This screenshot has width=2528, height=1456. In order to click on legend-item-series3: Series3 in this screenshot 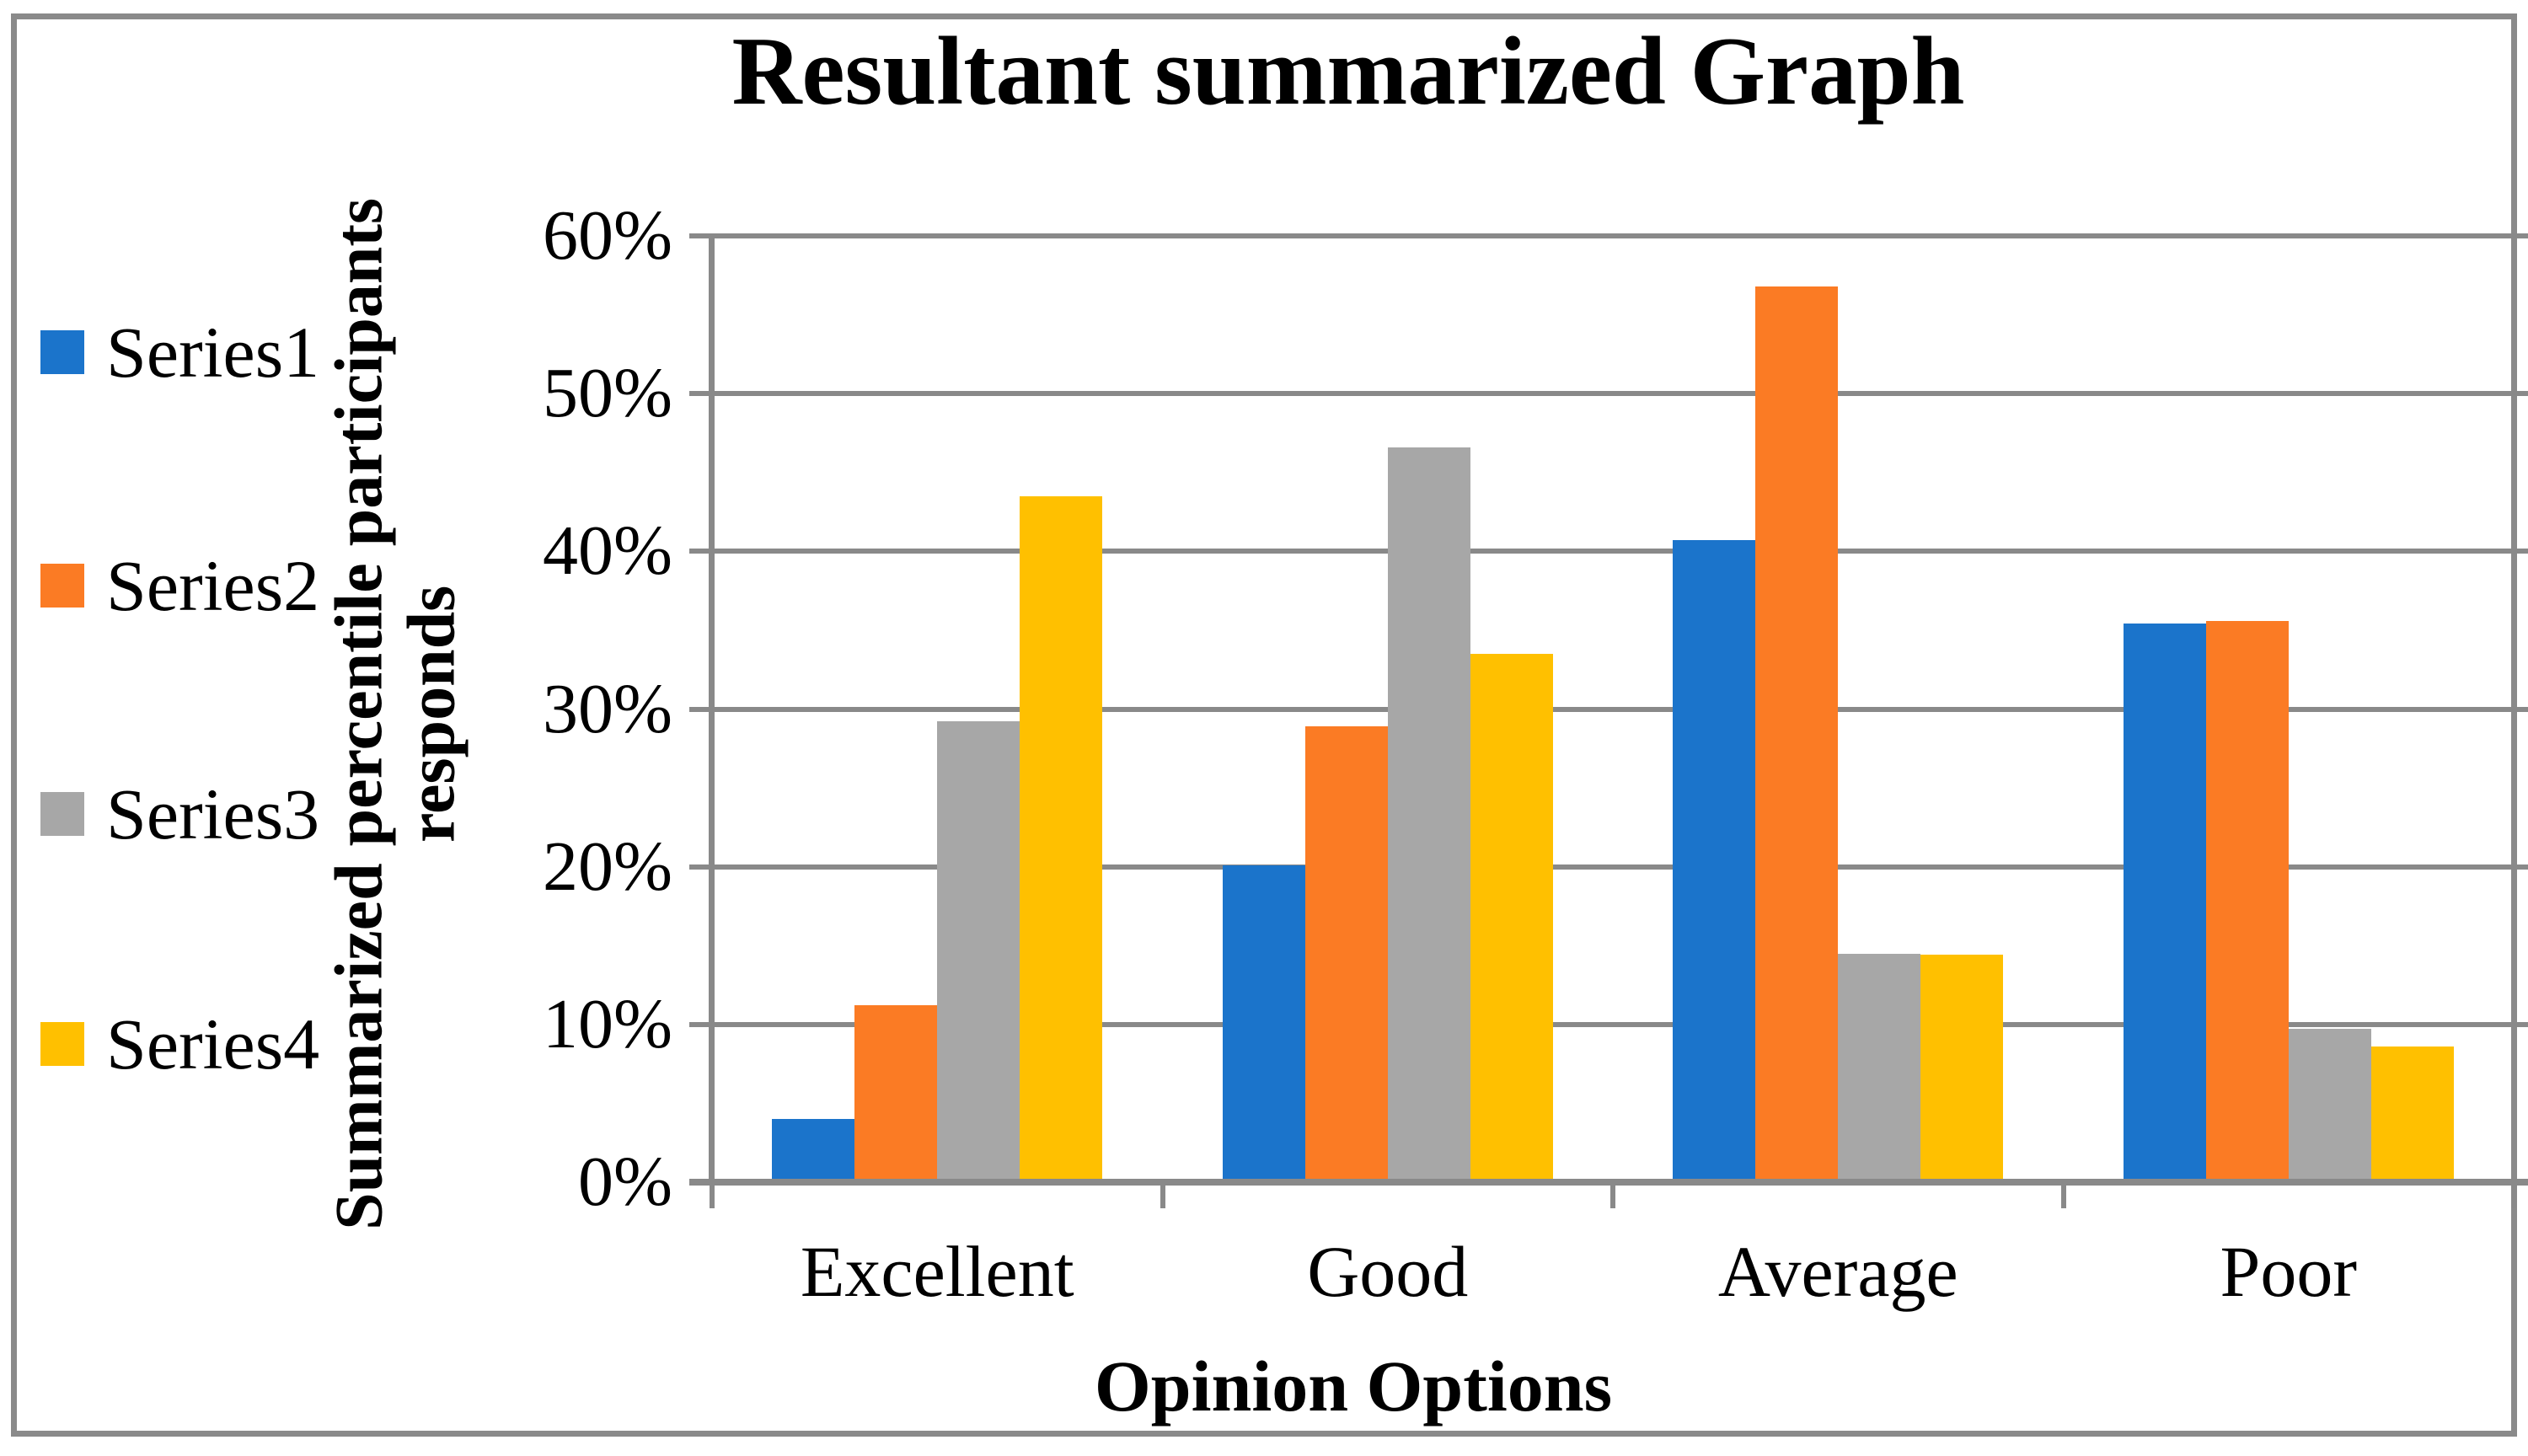, I will do `click(180, 814)`.